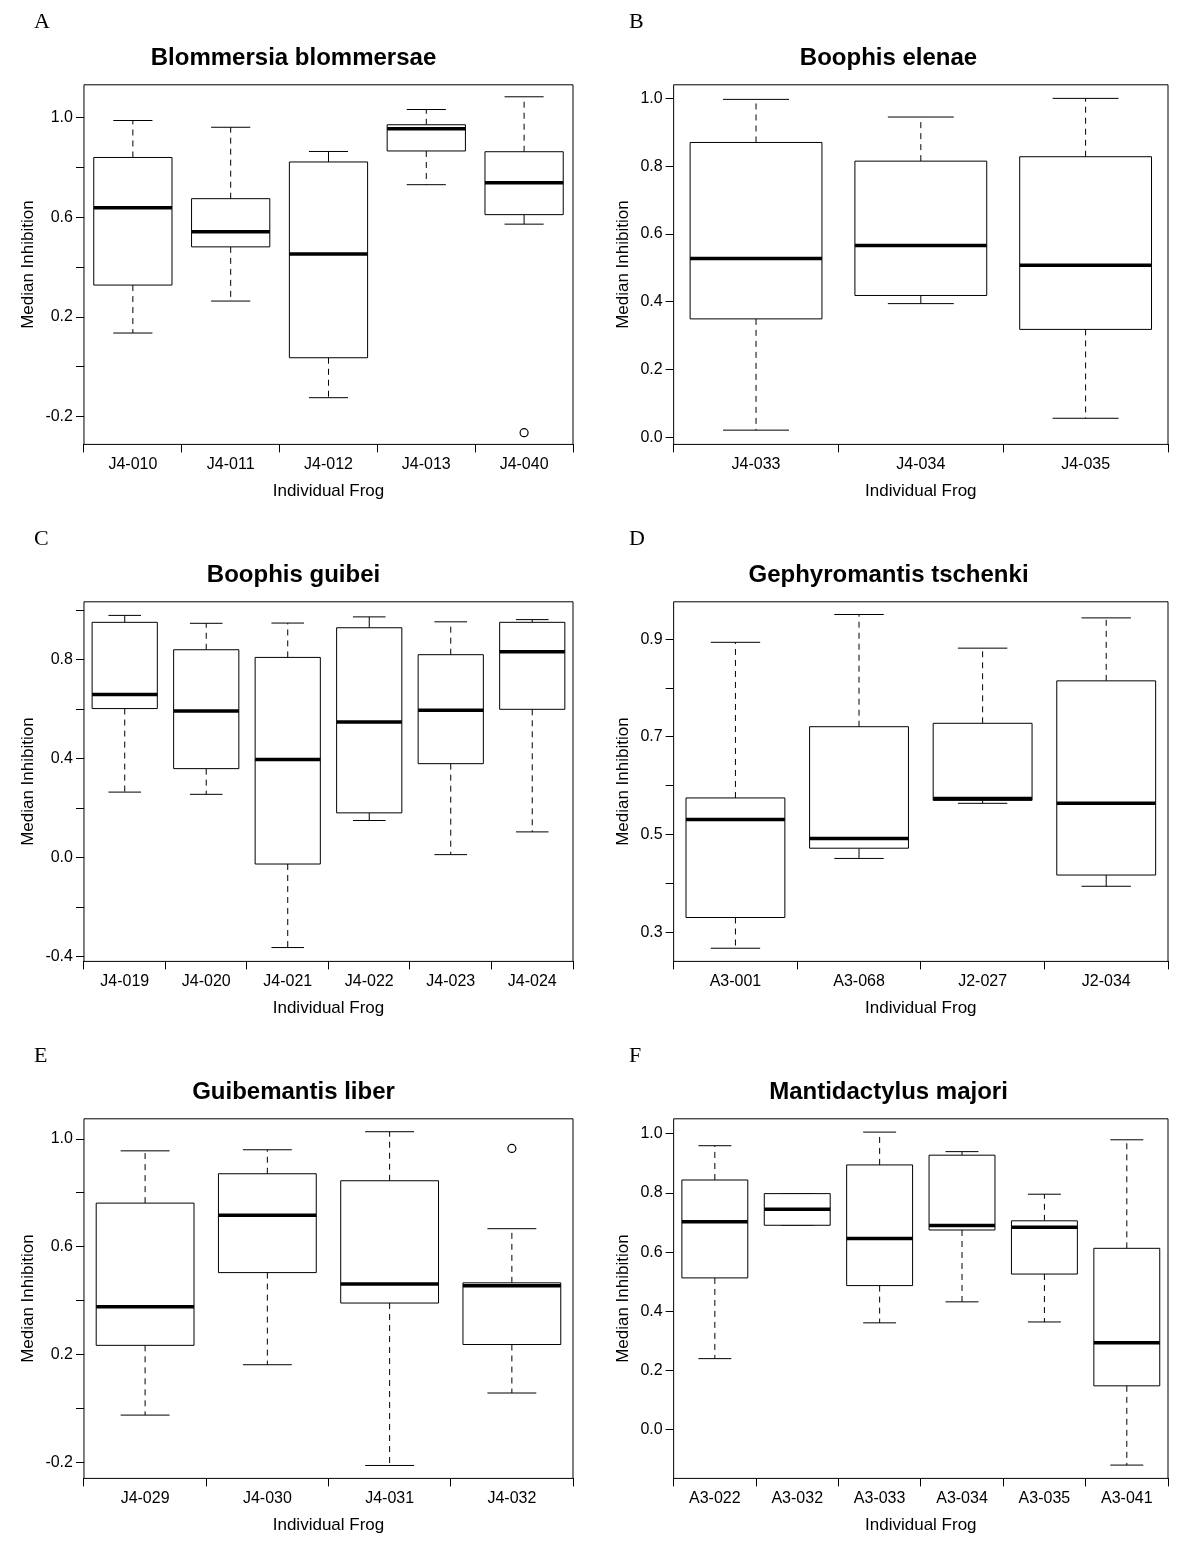  What do you see at coordinates (651, 833) in the screenshot?
I see `y-tick-label: 0.5` at bounding box center [651, 833].